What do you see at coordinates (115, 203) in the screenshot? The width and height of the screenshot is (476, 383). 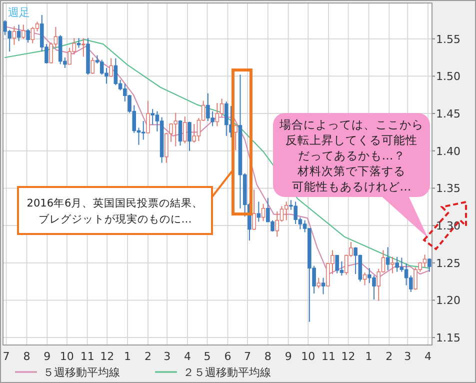 I see `annotation: 2016年6月、英国国民投票の結果、` at bounding box center [115, 203].